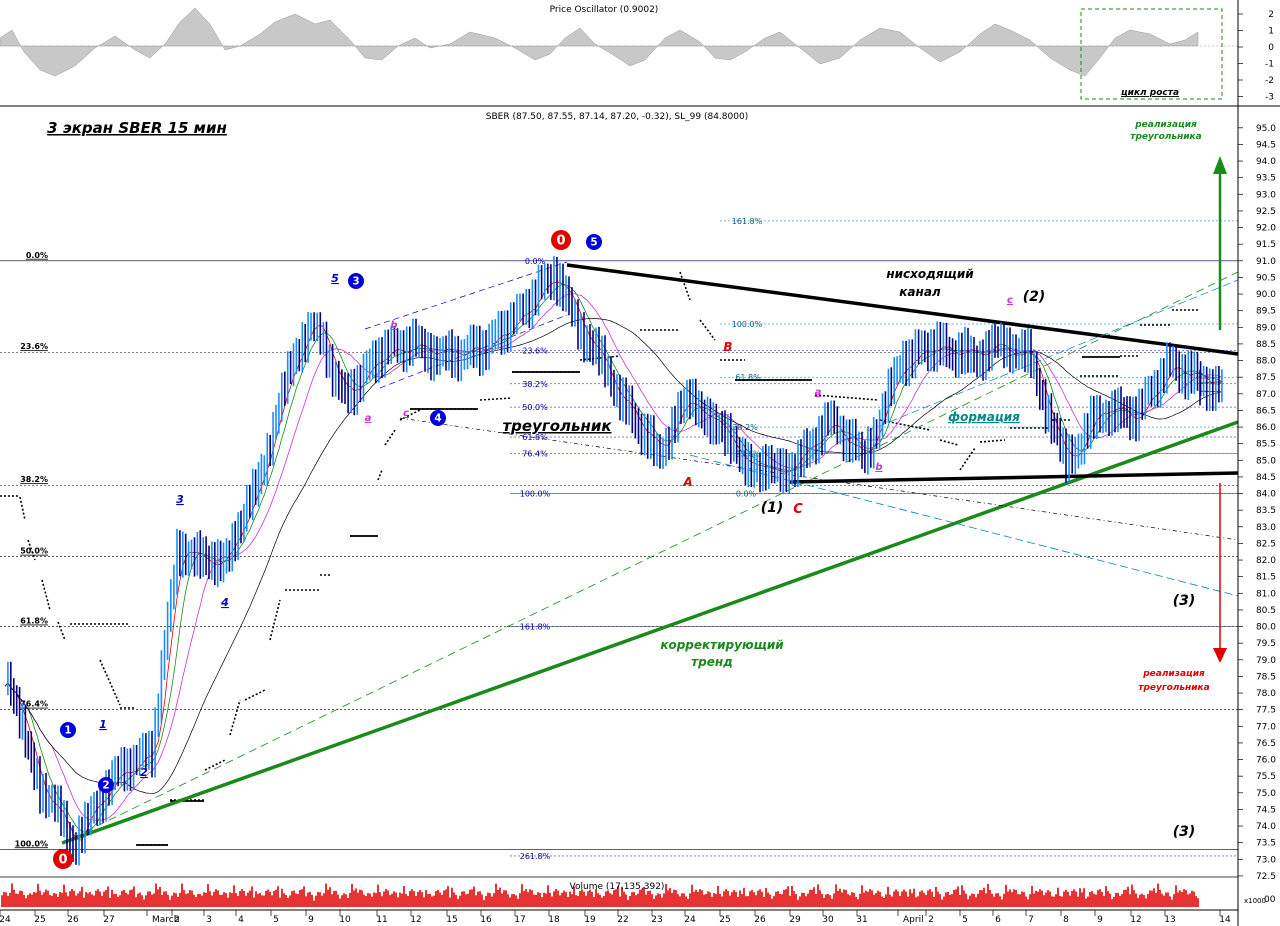  What do you see at coordinates (1271, 32) in the screenshot?
I see `osc-tick: 1` at bounding box center [1271, 32].